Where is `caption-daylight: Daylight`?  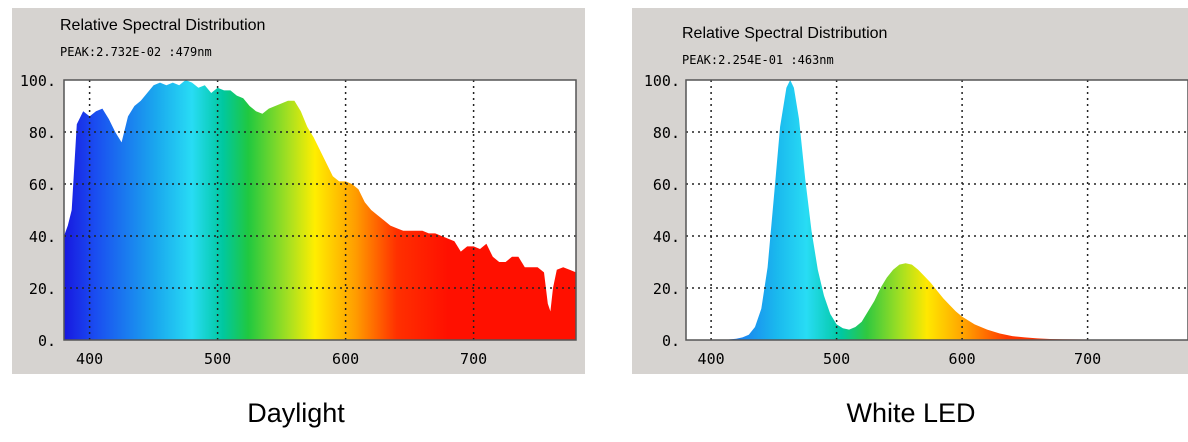 caption-daylight: Daylight is located at coordinates (296, 413).